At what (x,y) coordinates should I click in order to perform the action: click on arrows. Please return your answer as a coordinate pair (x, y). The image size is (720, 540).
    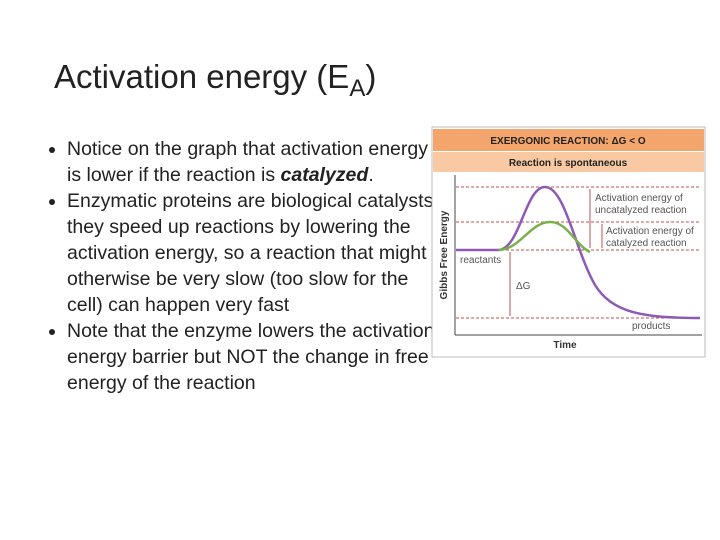
    Looking at the image, I should click on (556, 252).